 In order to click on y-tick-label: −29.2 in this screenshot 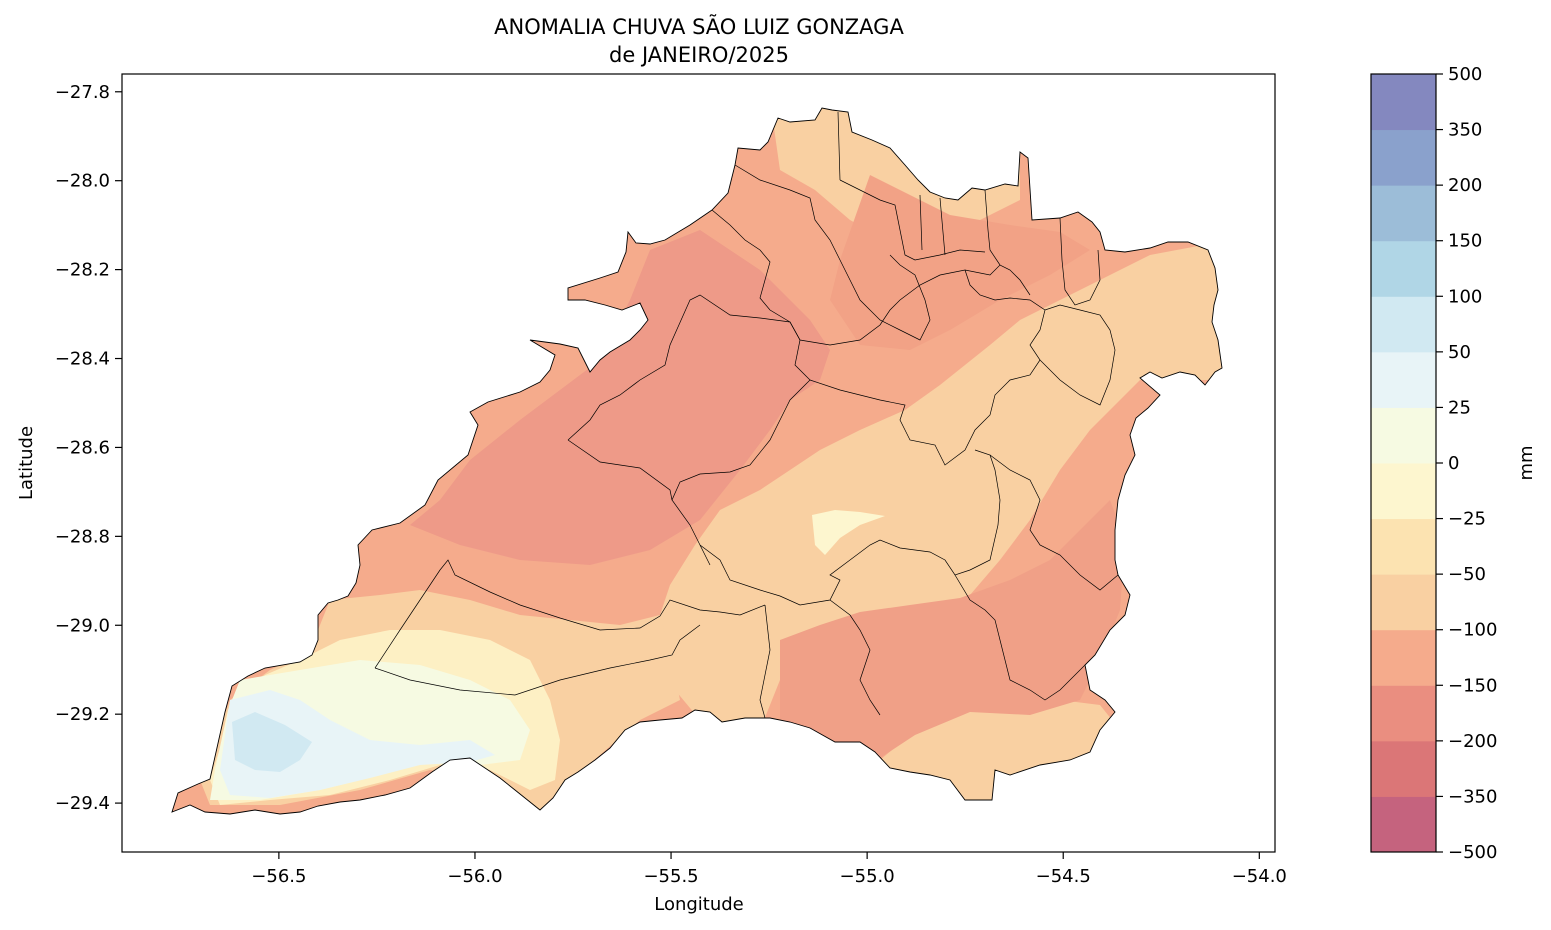, I will do `click(82, 714)`.